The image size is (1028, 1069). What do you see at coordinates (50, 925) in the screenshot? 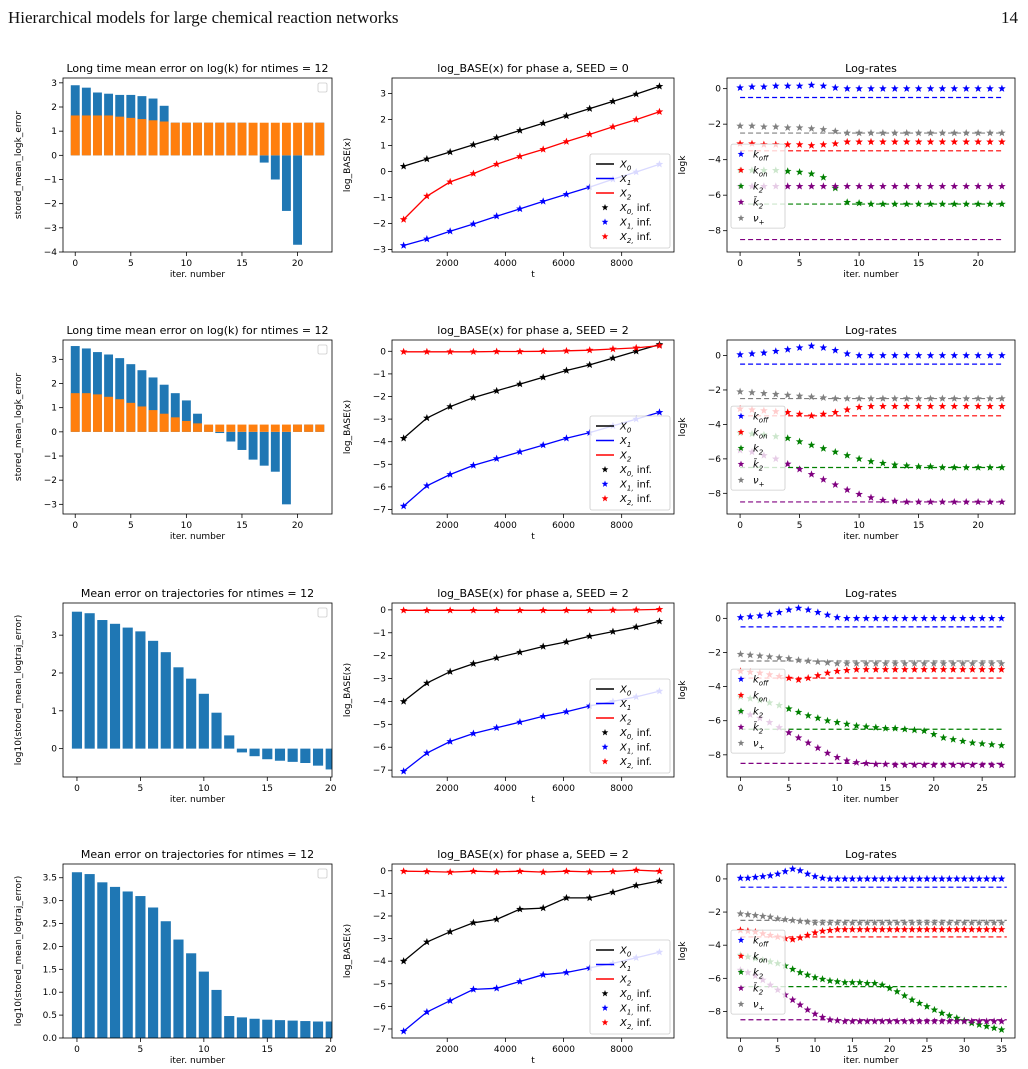
I see `y-tick-label: 2.5` at bounding box center [50, 925].